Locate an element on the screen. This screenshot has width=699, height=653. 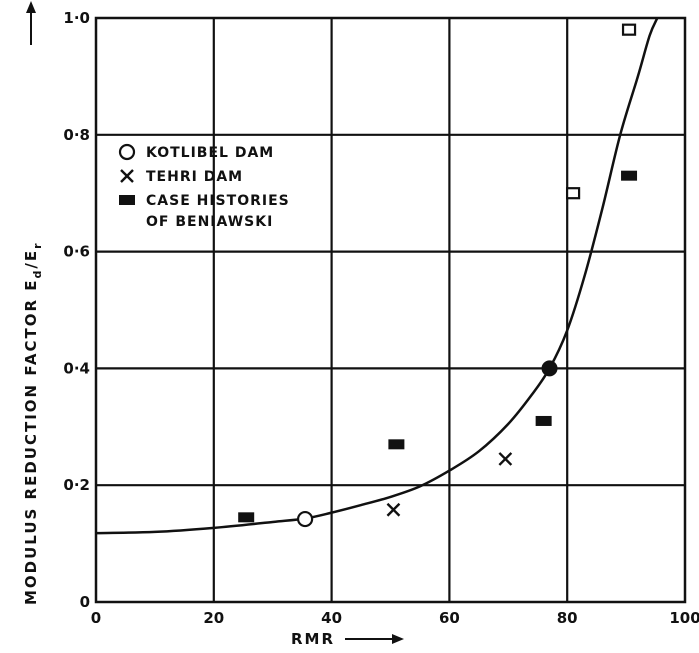
x-tick-label: 20 is located at coordinates (213, 618).